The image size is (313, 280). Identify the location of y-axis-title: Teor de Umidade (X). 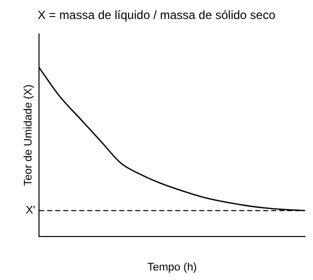
(28, 135).